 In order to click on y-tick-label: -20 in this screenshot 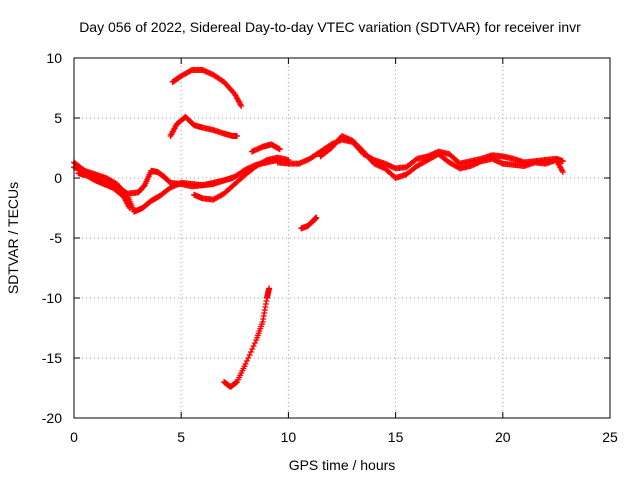, I will do `click(52, 418)`.